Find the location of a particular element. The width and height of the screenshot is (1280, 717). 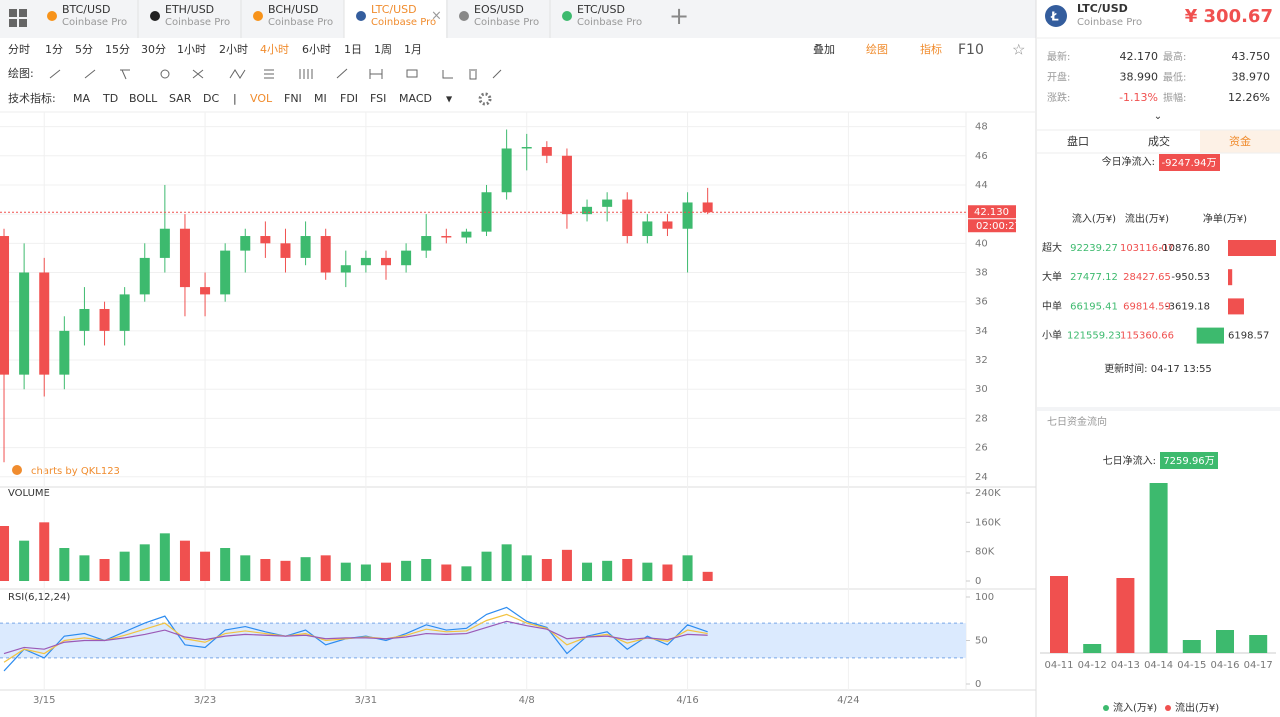

indicator: DC is located at coordinates (211, 98).